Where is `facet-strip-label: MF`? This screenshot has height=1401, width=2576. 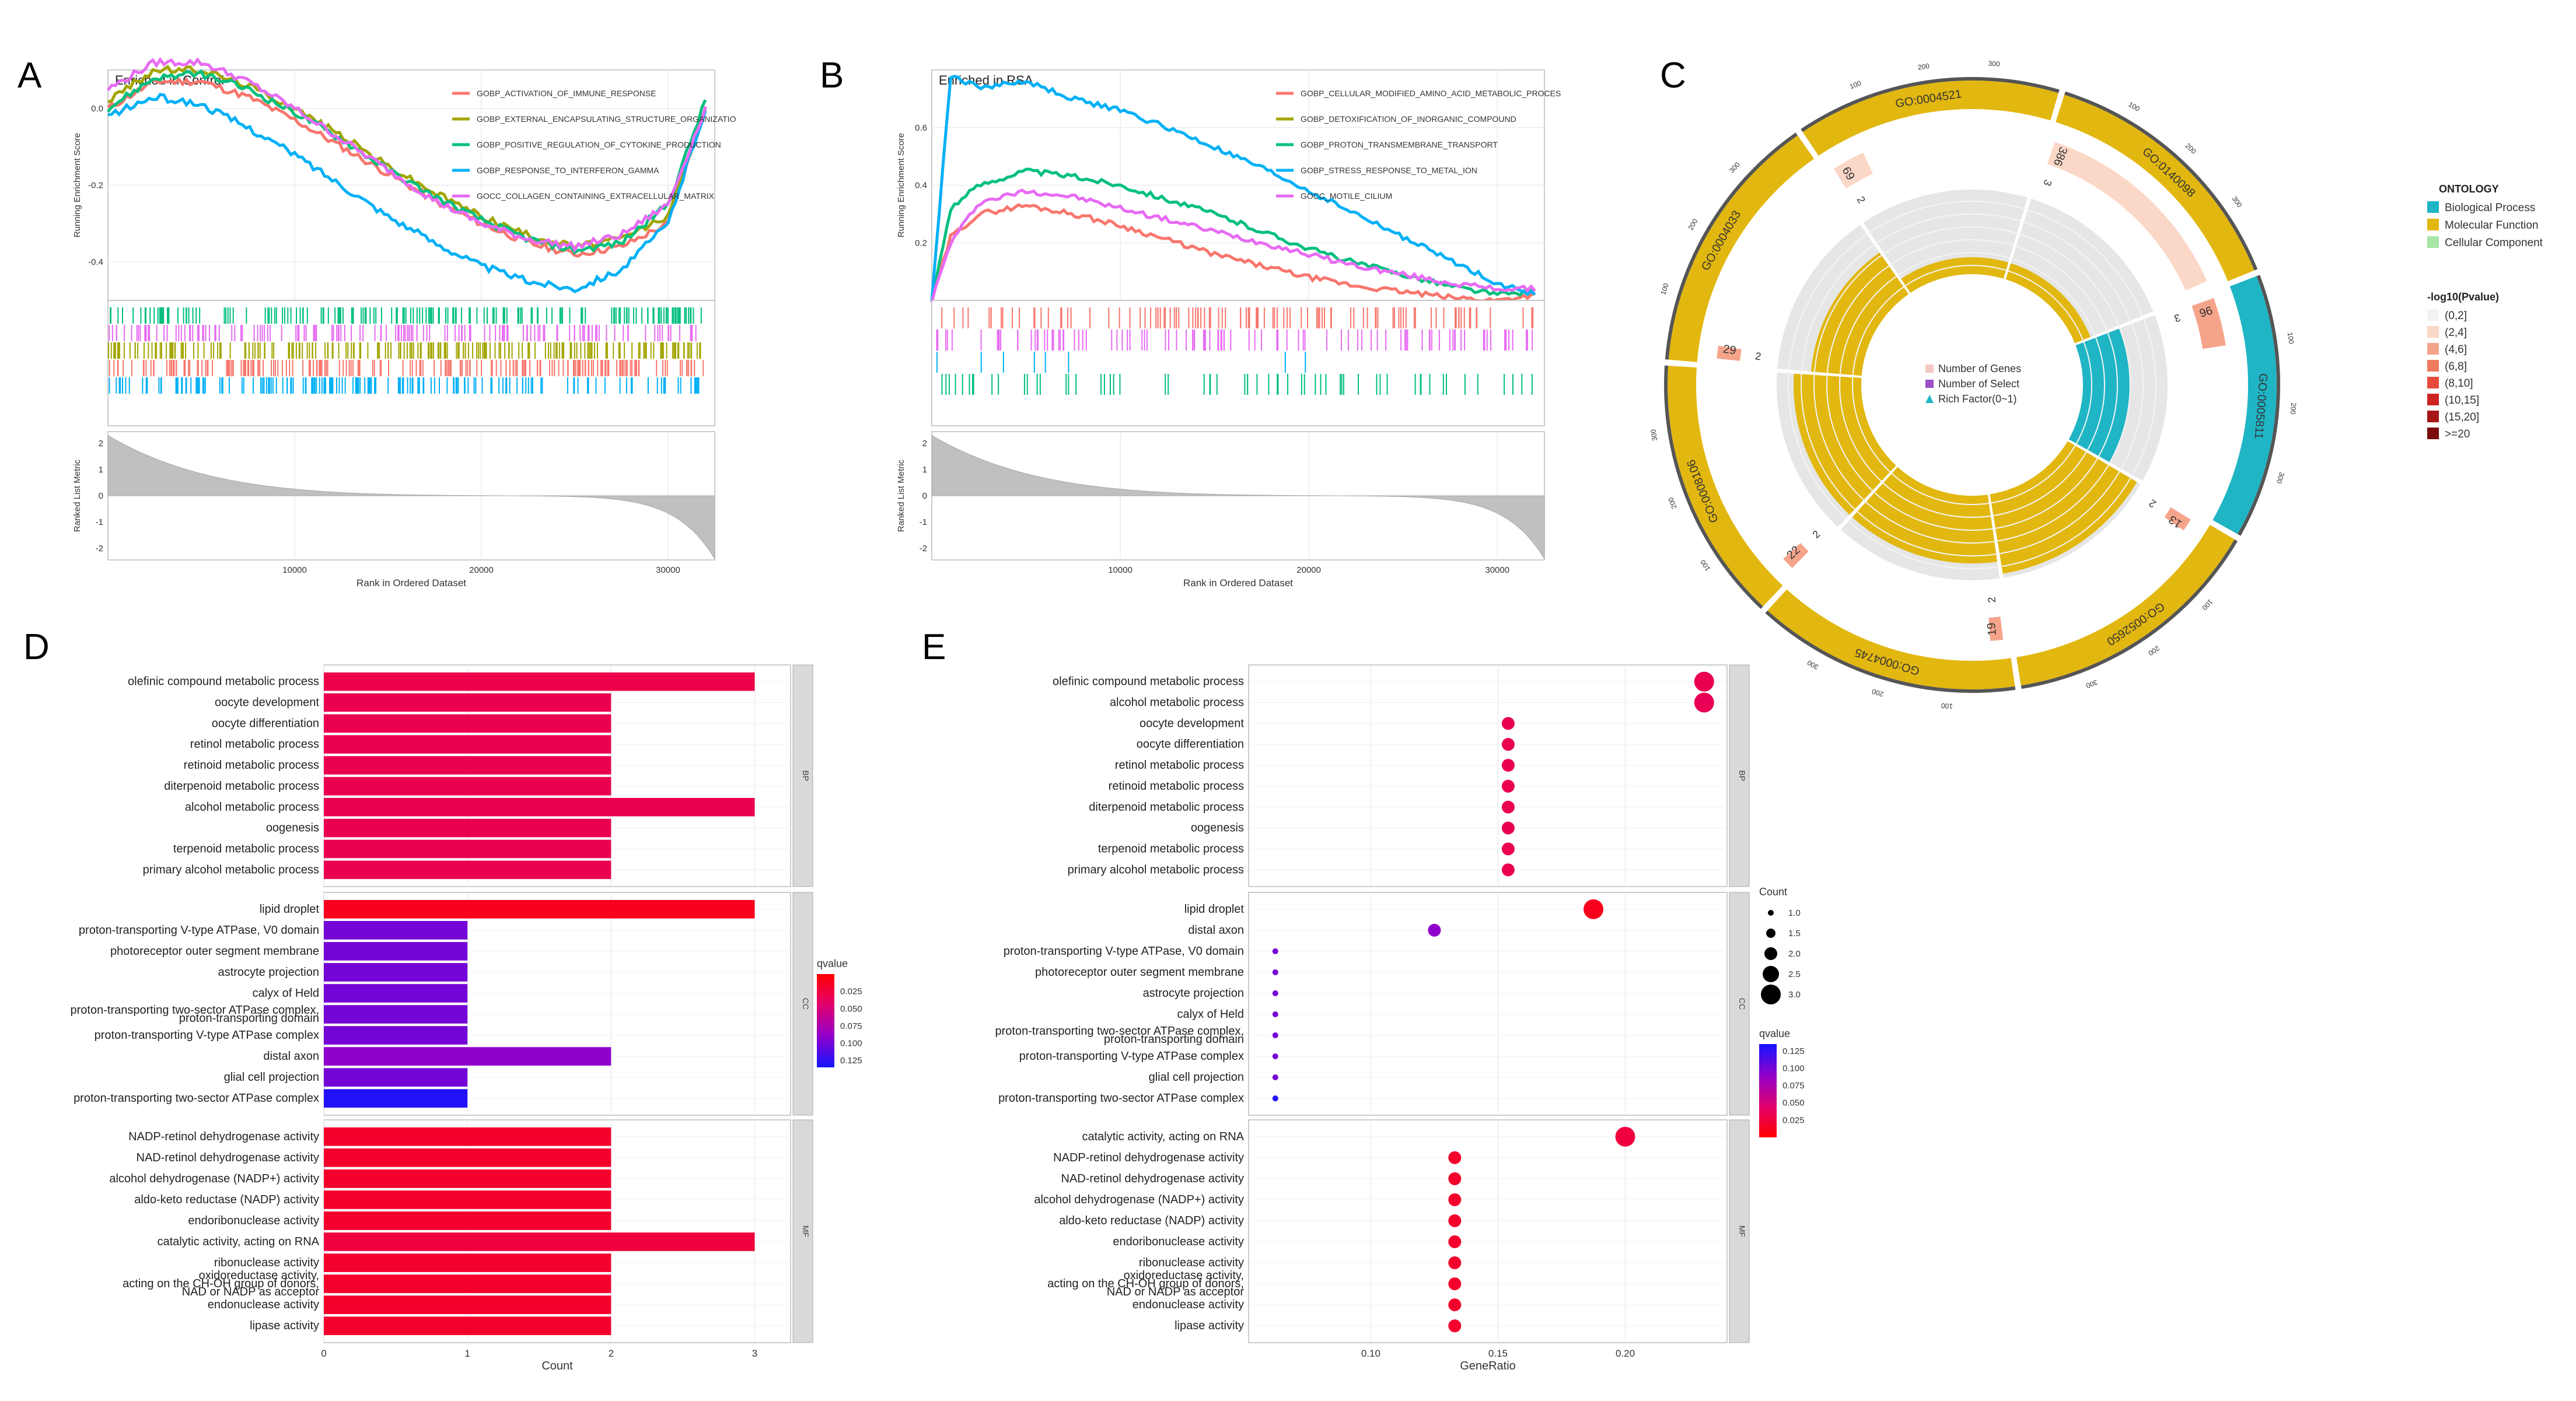
facet-strip-label: MF is located at coordinates (805, 1231).